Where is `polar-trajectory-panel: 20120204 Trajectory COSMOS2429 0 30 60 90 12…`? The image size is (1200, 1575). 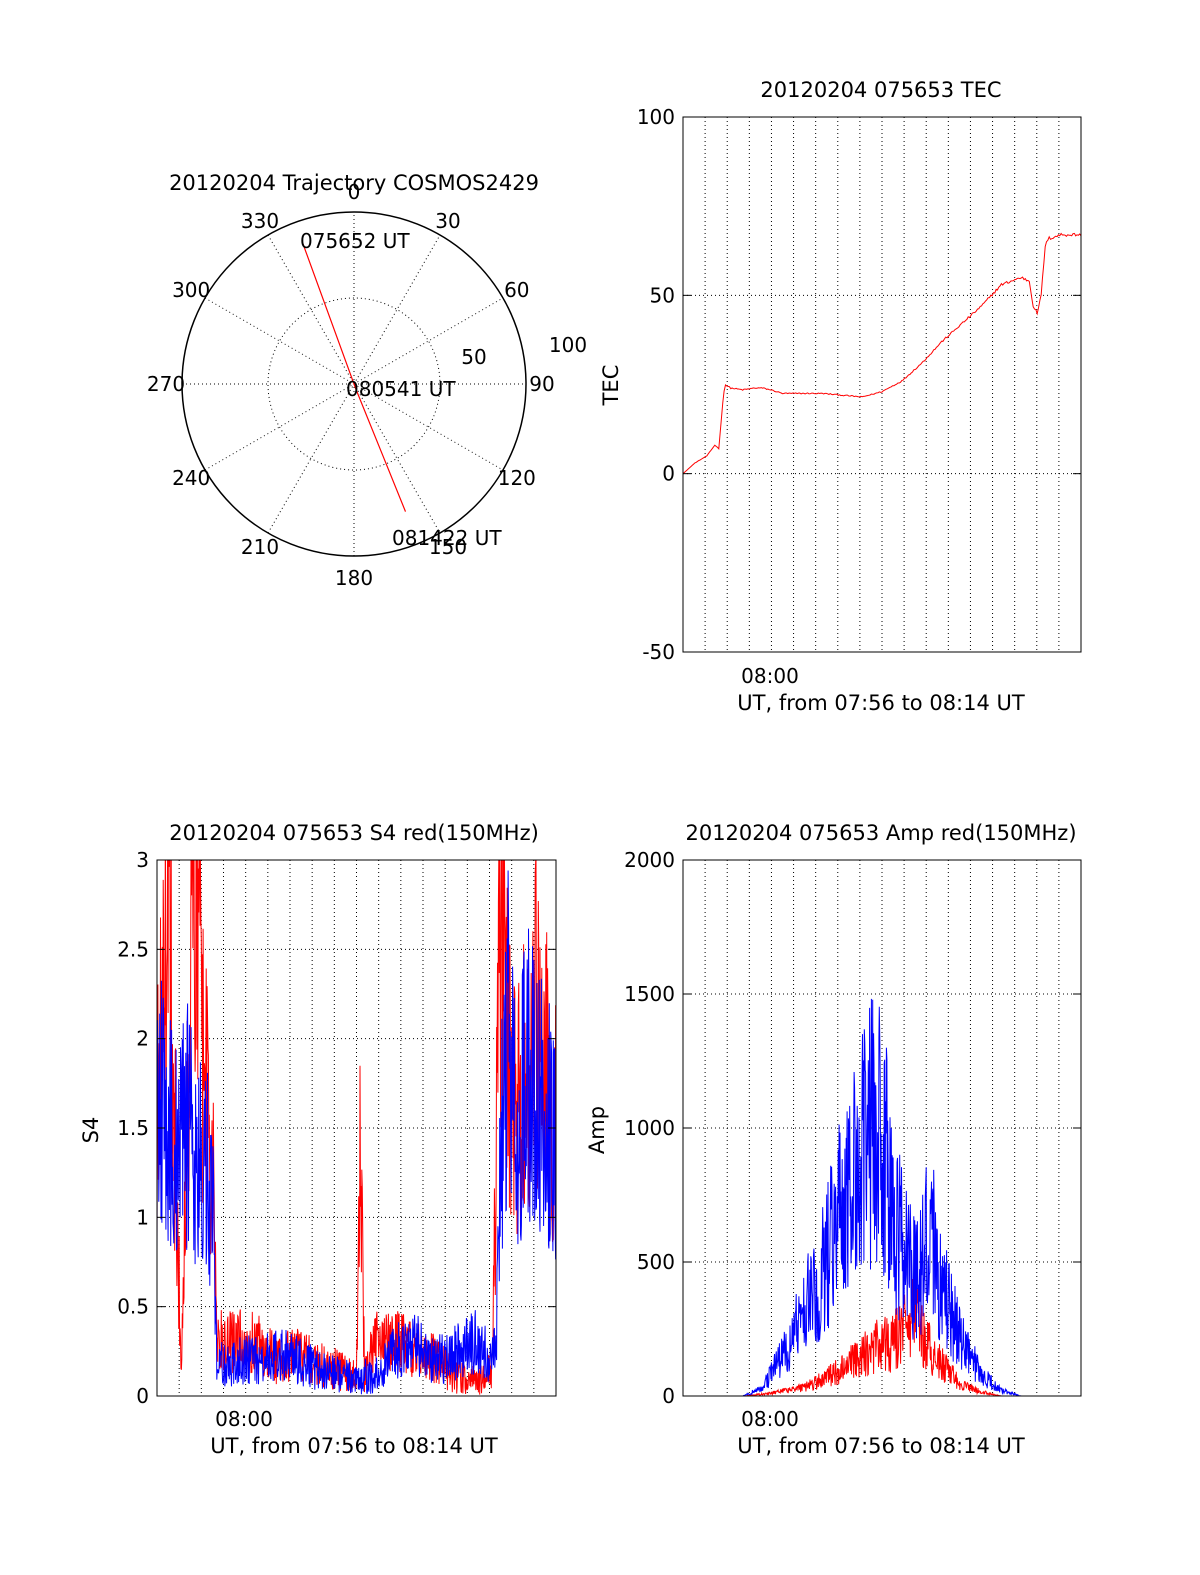
polar-trajectory-panel: 20120204 Trajectory COSMOS2429 0 30 60 90 12… is located at coordinates (367, 380).